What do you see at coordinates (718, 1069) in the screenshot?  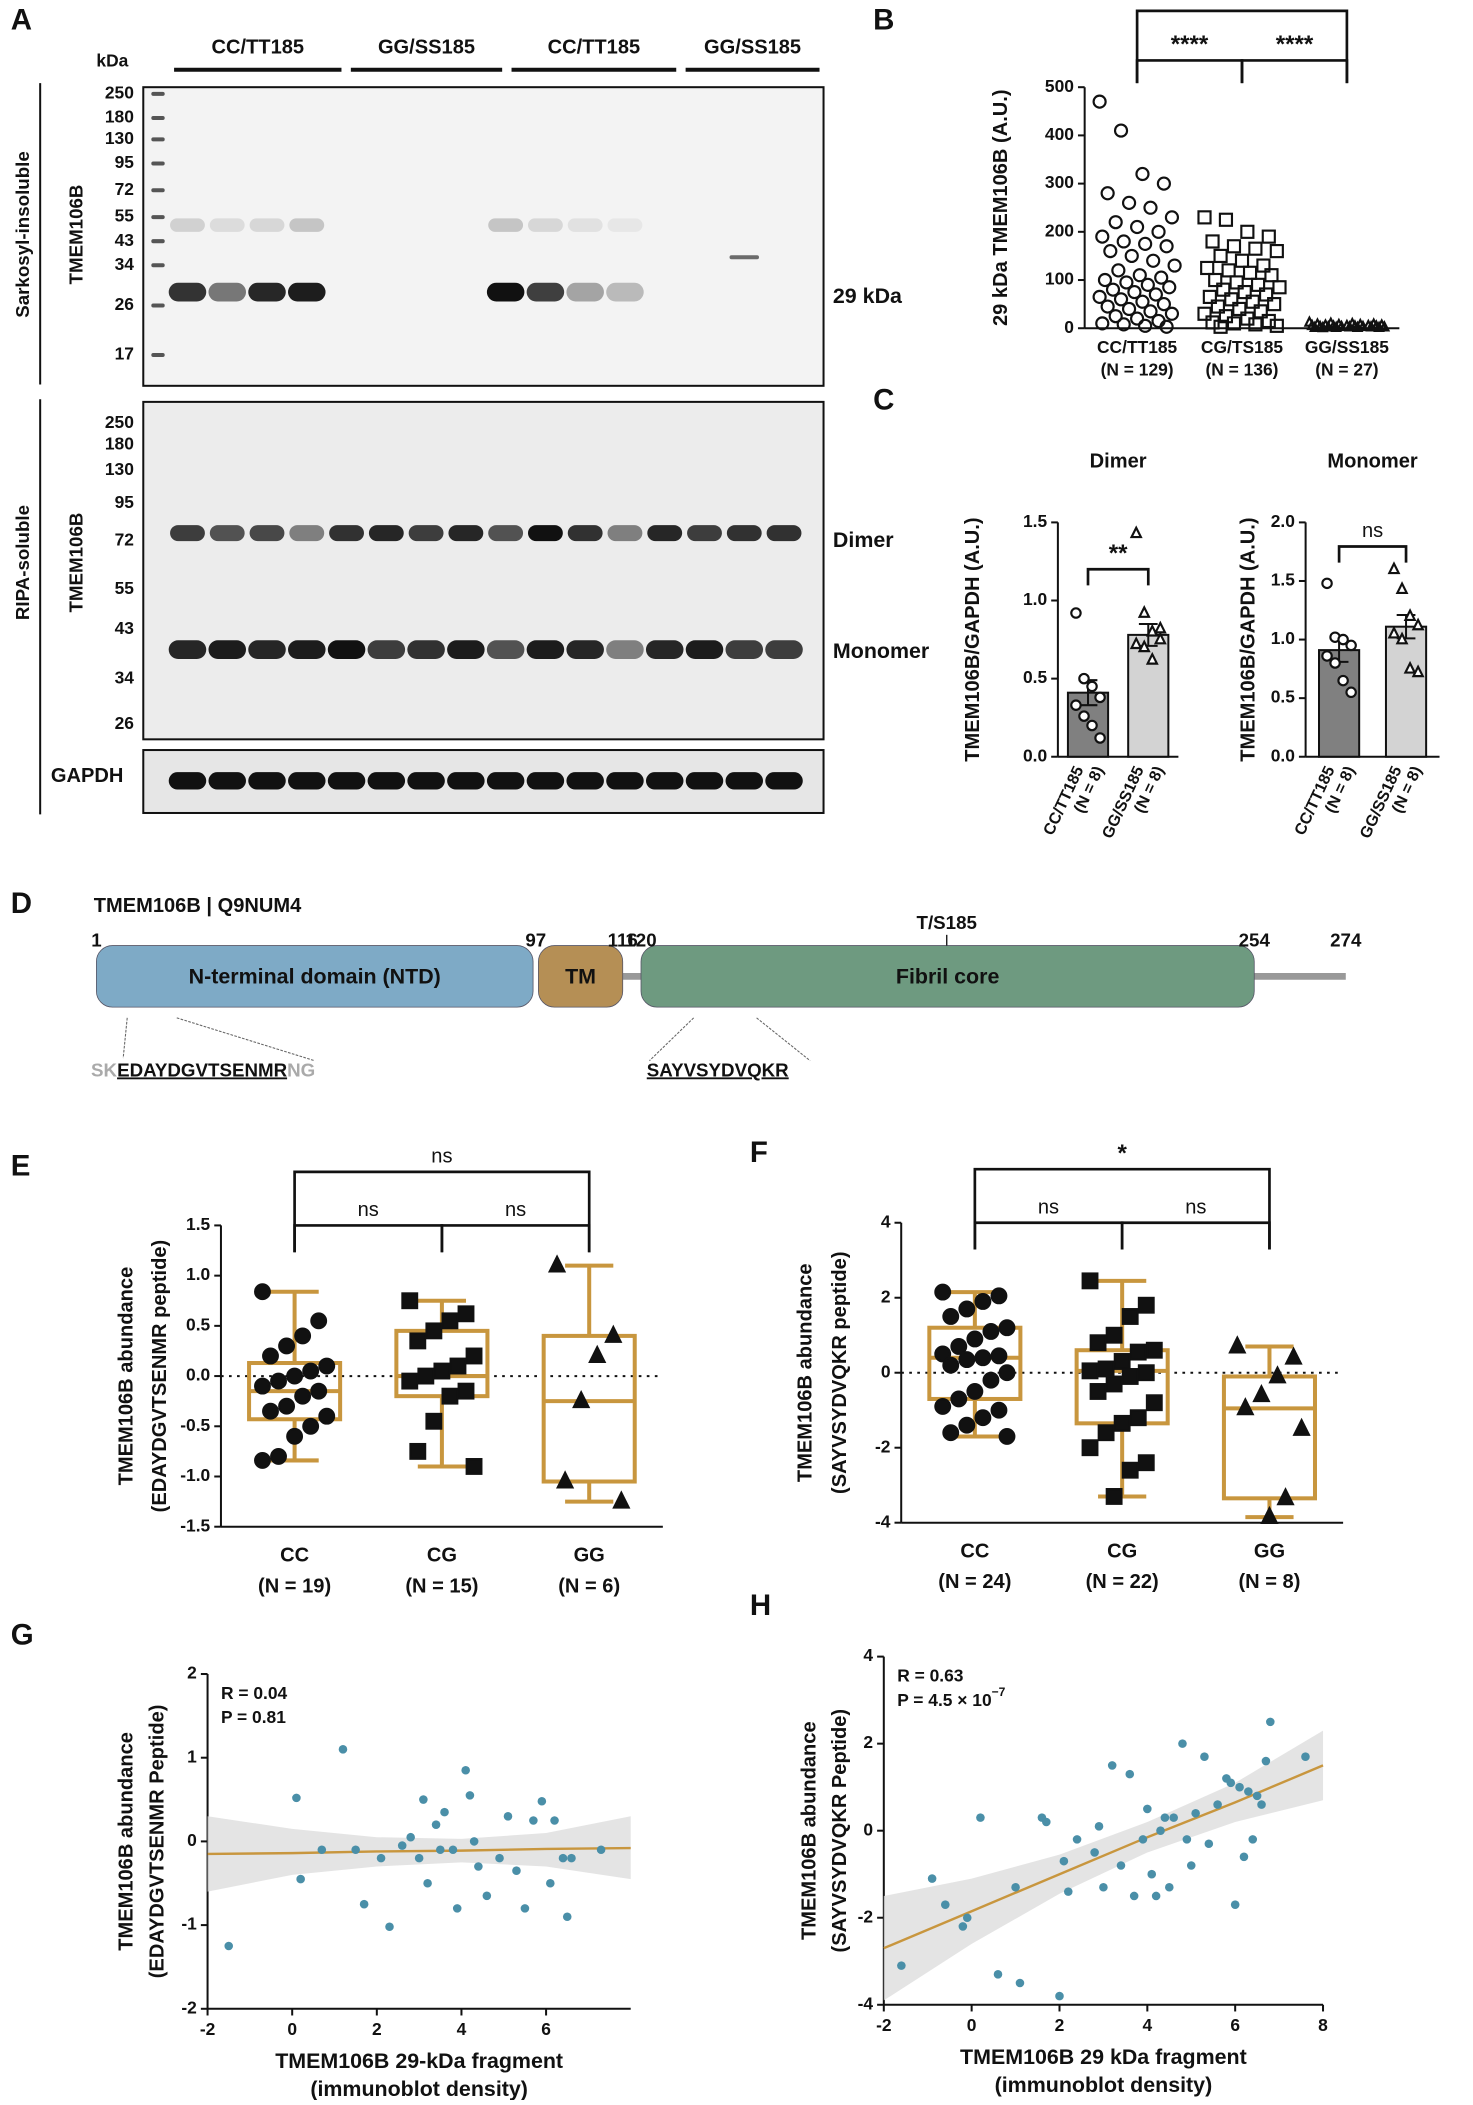 I see `peptide-sequence: SAYVSYDVQKR` at bounding box center [718, 1069].